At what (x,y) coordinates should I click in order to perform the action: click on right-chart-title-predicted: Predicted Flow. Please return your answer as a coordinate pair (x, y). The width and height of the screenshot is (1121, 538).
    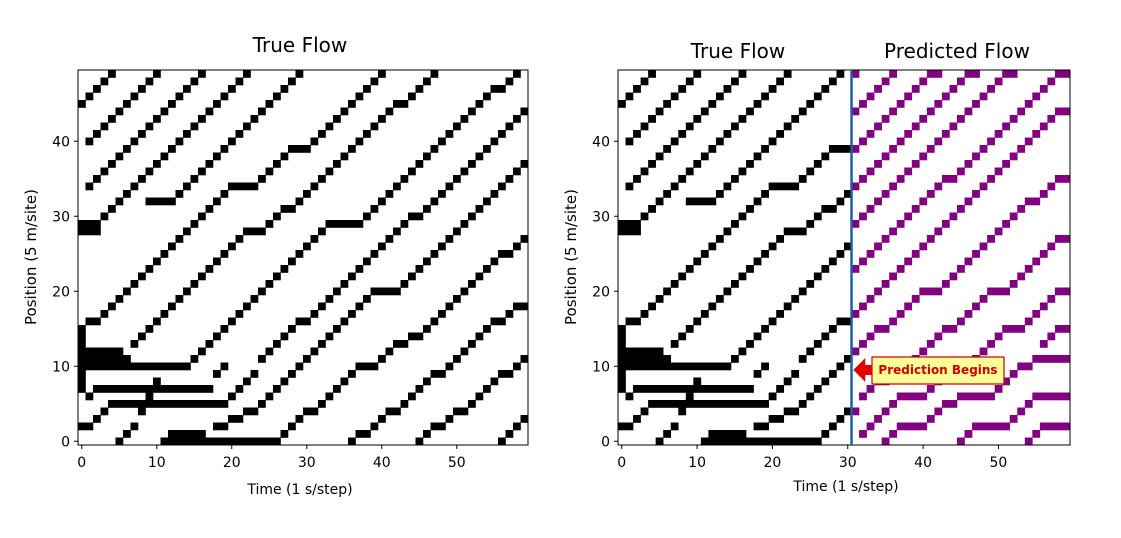
    Looking at the image, I should click on (957, 51).